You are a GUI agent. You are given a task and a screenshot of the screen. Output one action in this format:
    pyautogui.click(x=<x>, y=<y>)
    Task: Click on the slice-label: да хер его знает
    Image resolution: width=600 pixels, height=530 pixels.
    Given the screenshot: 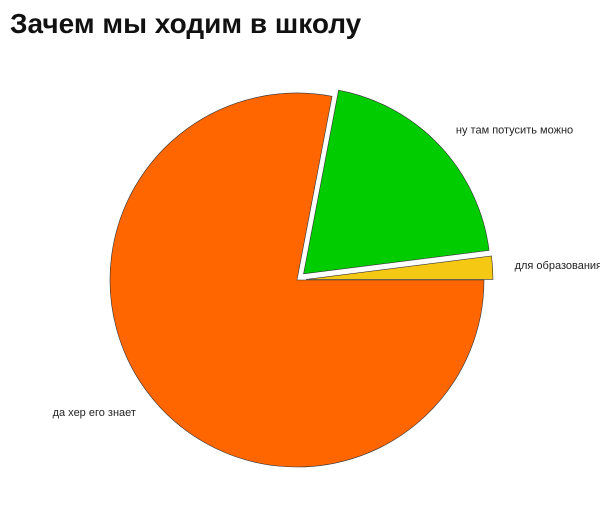 What is the action you would take?
    pyautogui.click(x=94, y=413)
    